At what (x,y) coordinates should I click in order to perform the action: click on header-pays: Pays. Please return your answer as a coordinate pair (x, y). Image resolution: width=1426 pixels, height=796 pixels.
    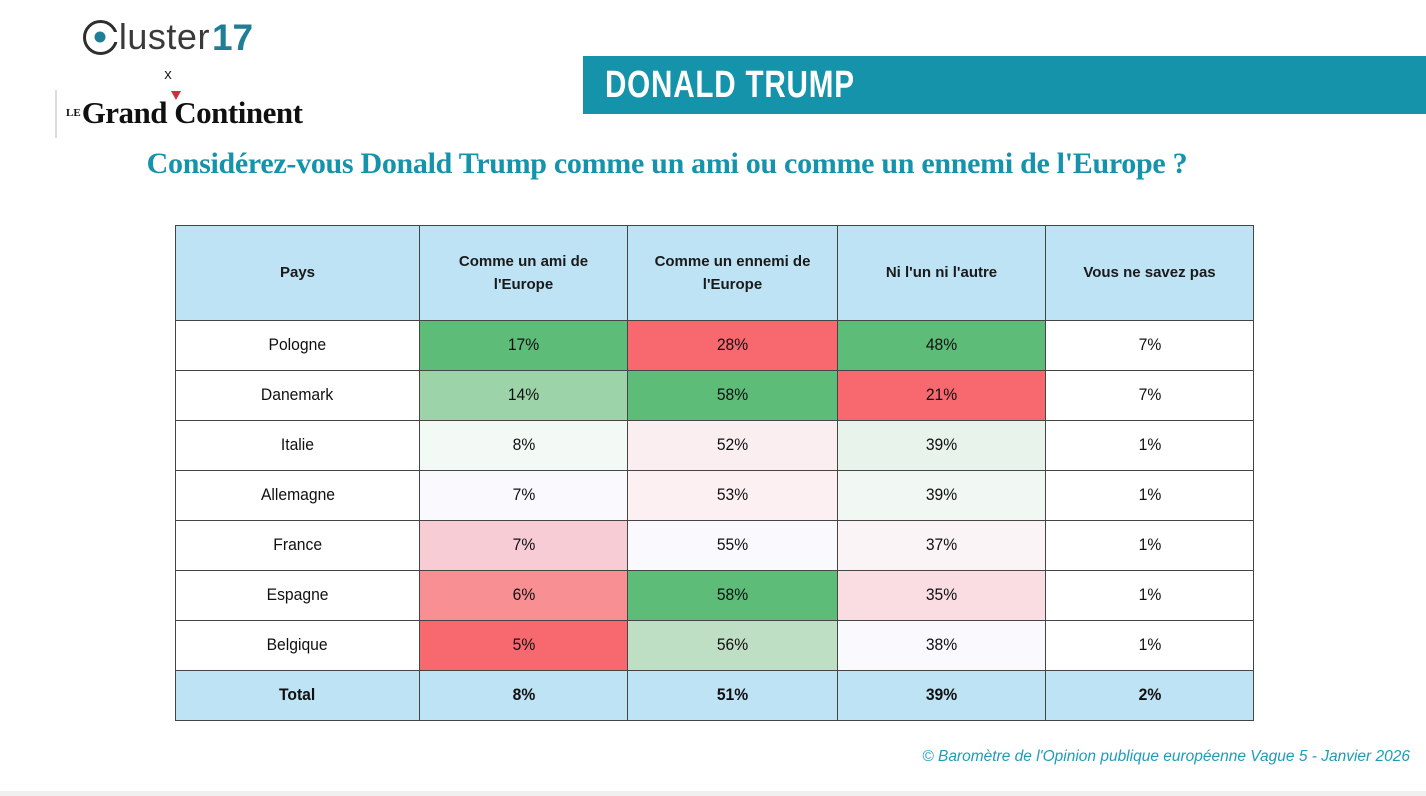
    Looking at the image, I should click on (297, 273).